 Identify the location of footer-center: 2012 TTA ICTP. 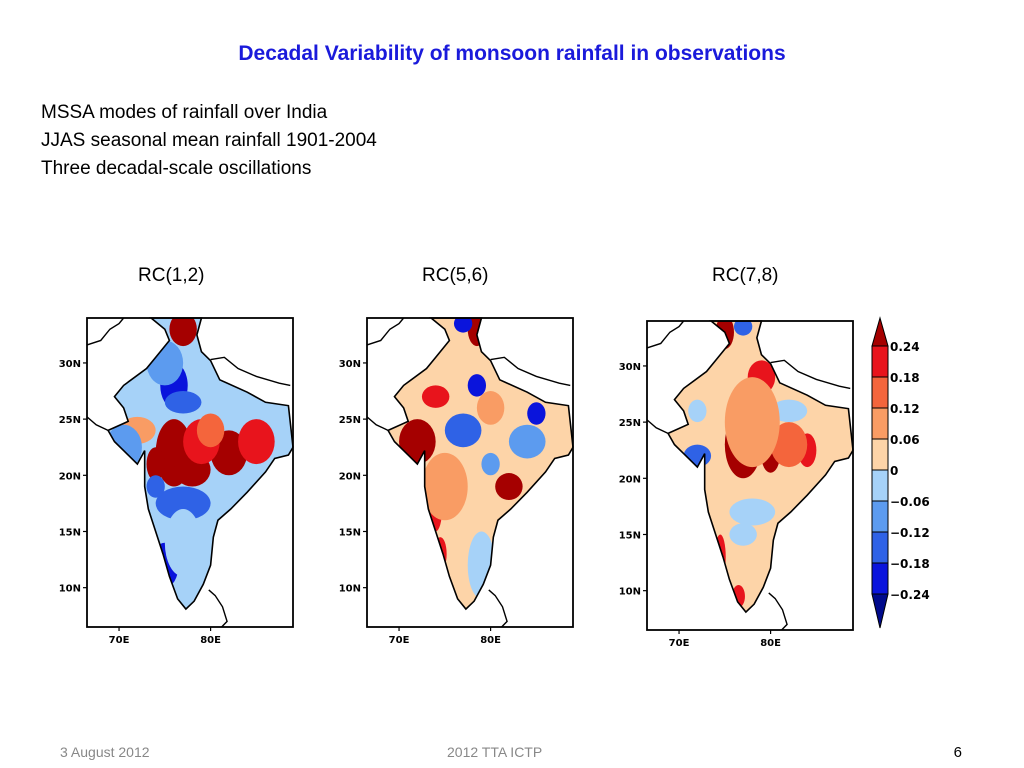
(495, 752).